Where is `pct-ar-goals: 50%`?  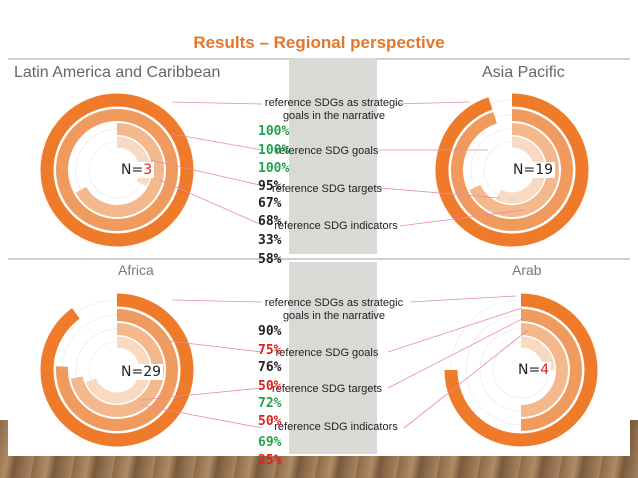
pct-ar-goals: 50% is located at coordinates (270, 386).